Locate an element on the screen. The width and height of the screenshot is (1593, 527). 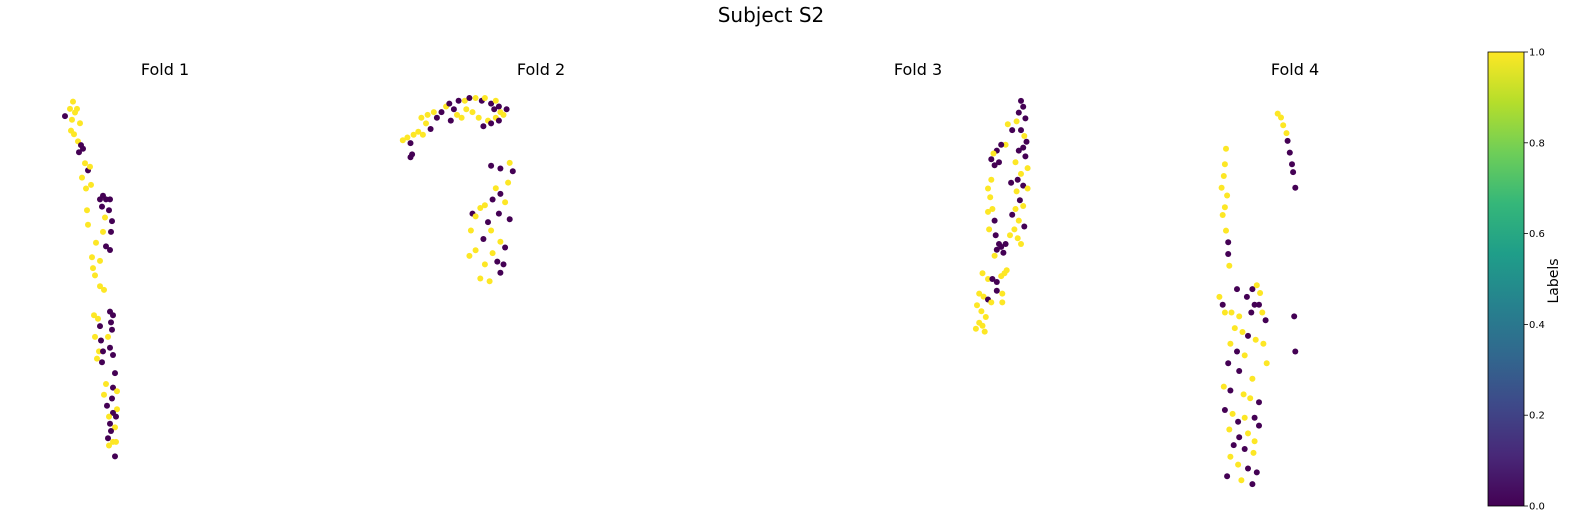
panel-fold-3: Fold 3 is located at coordinates (962, 197).